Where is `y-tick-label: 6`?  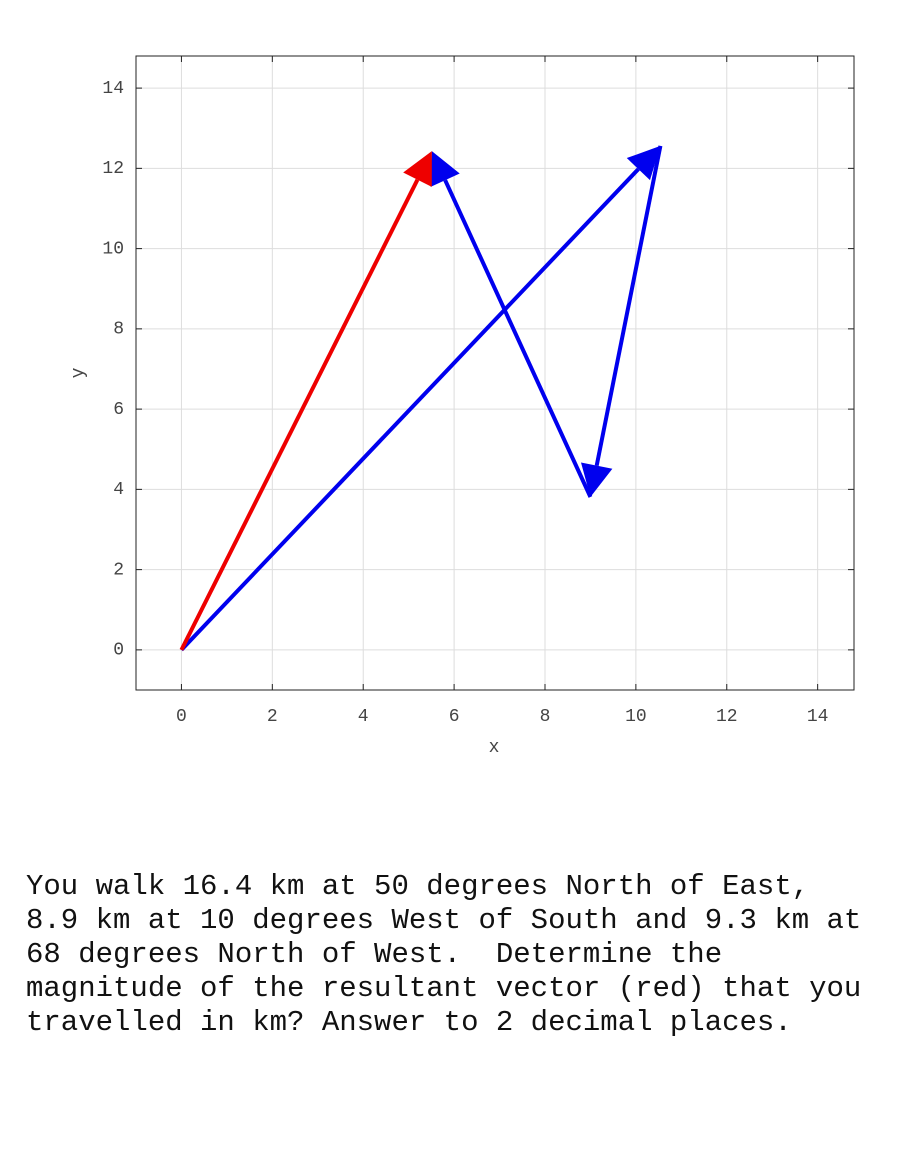
y-tick-label: 6 is located at coordinates (118, 410).